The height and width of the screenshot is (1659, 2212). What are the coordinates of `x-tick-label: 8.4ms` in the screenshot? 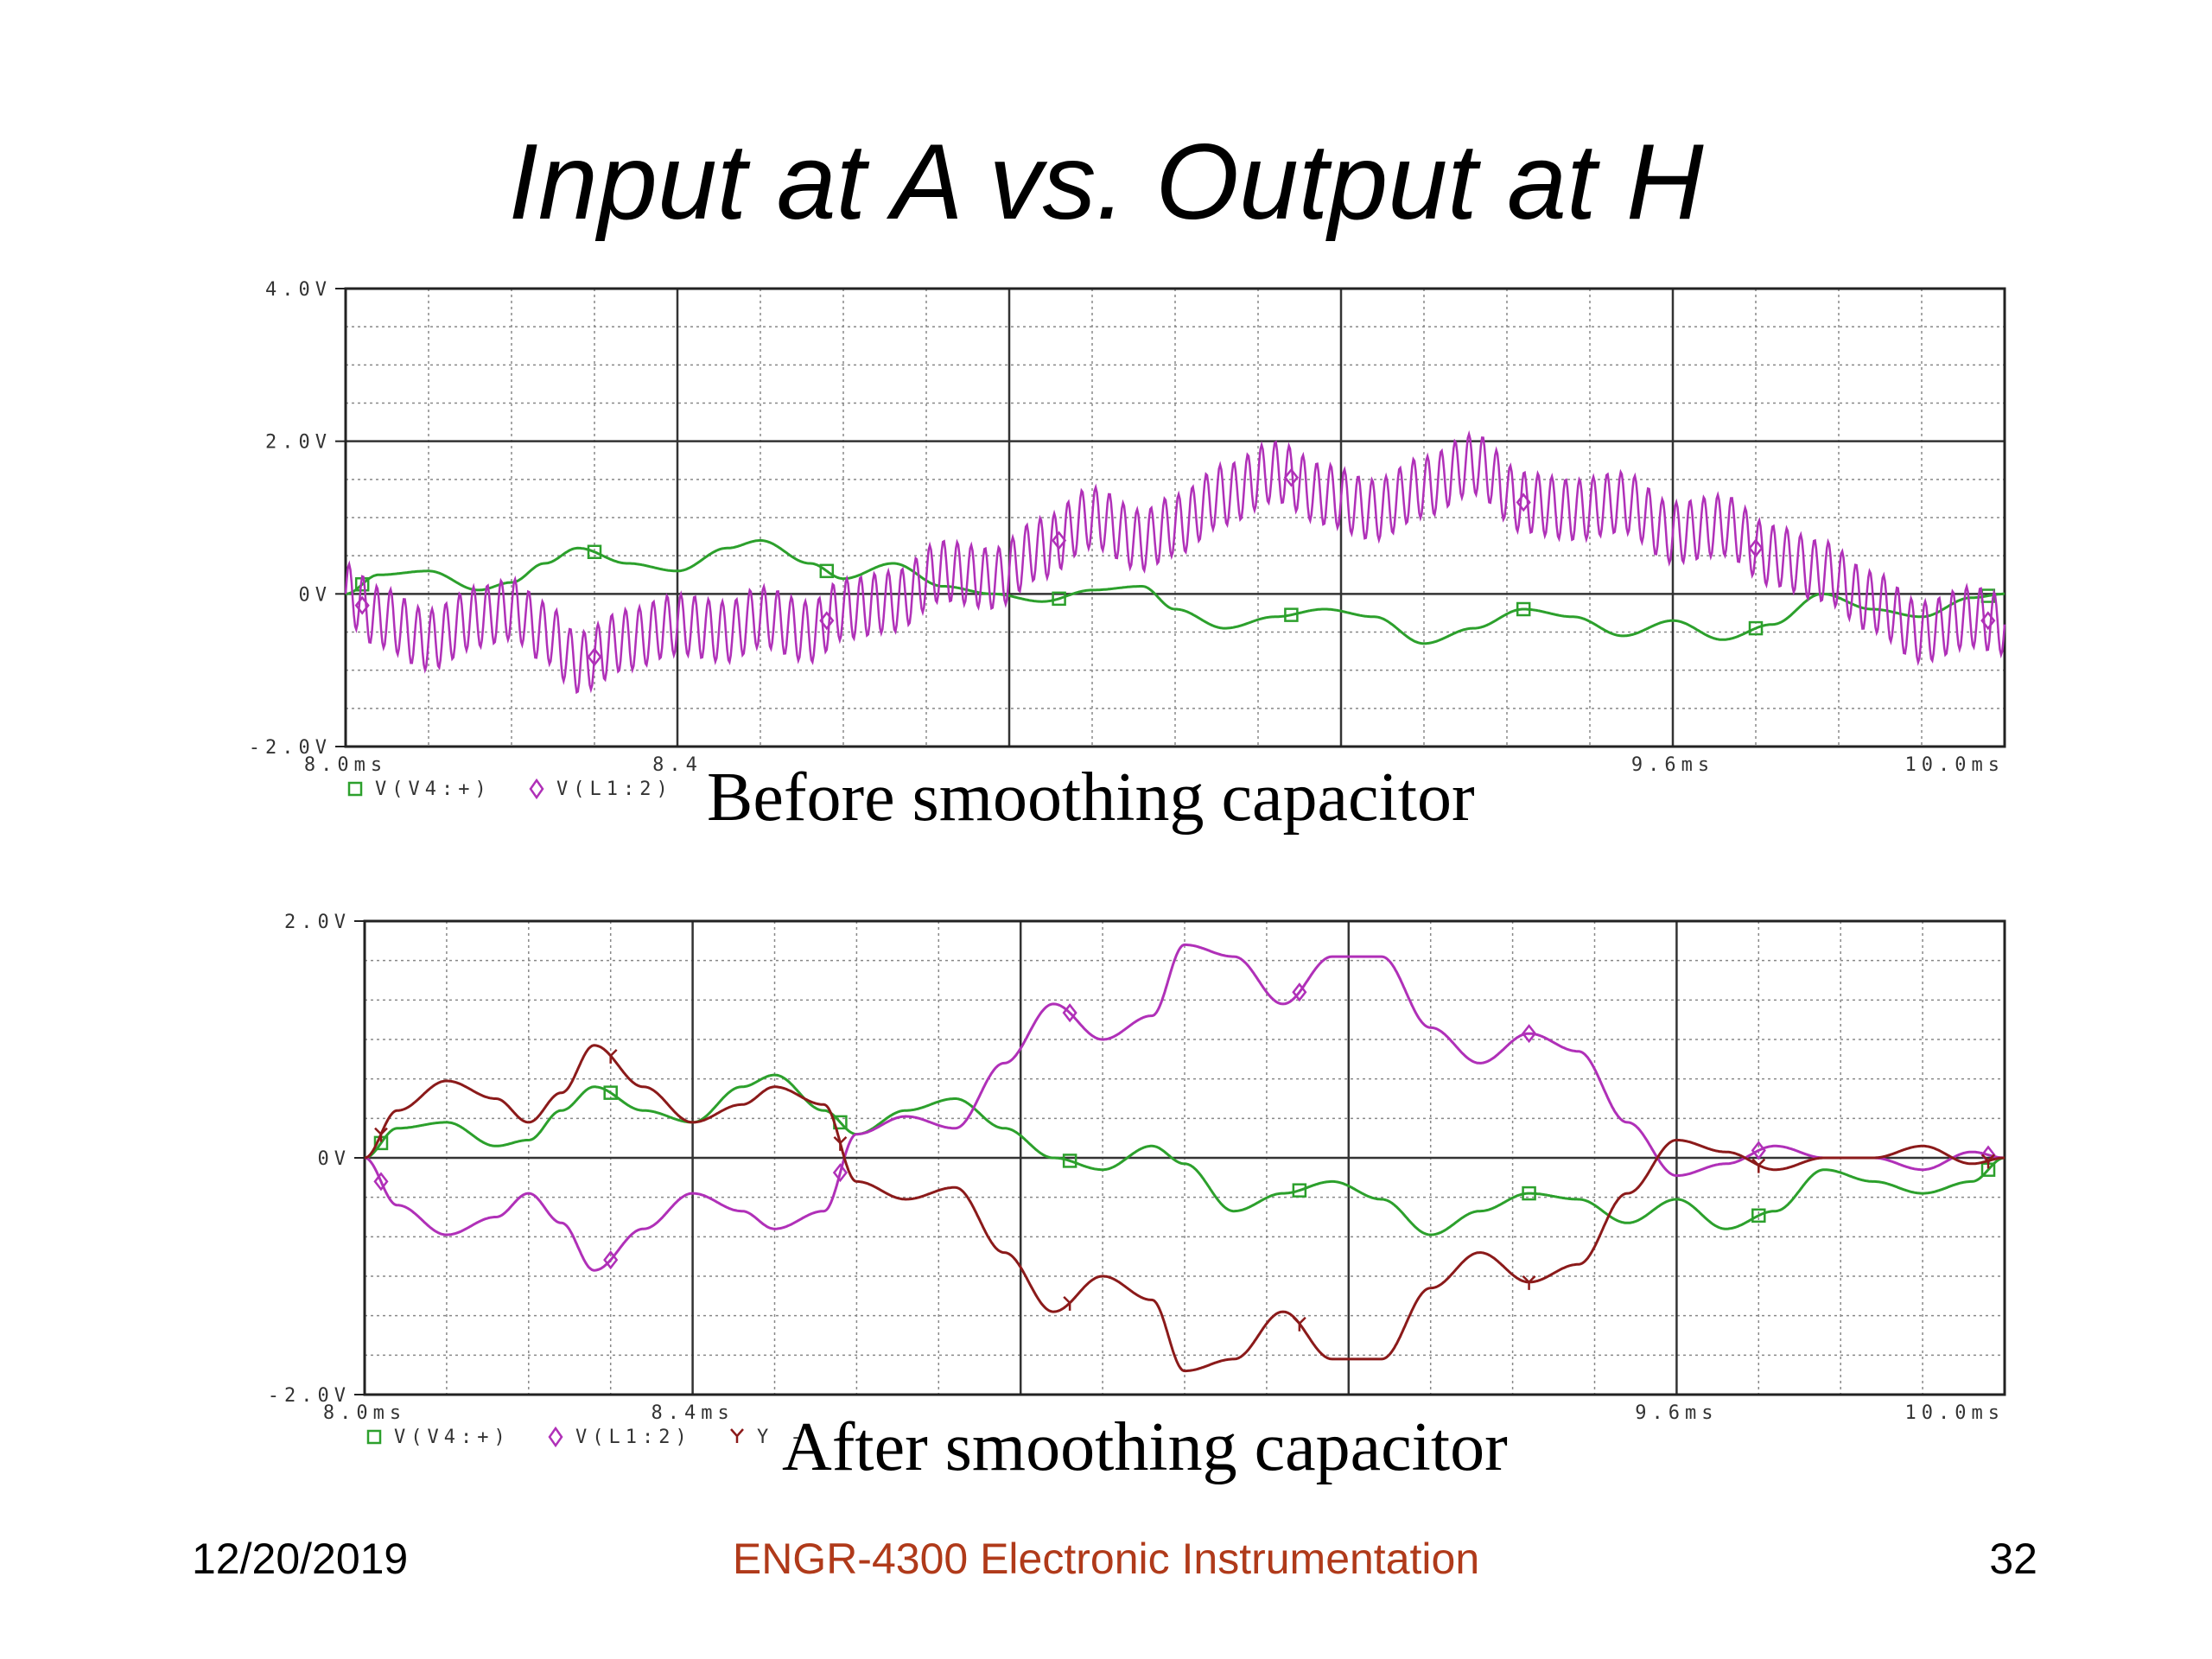 It's located at (692, 1413).